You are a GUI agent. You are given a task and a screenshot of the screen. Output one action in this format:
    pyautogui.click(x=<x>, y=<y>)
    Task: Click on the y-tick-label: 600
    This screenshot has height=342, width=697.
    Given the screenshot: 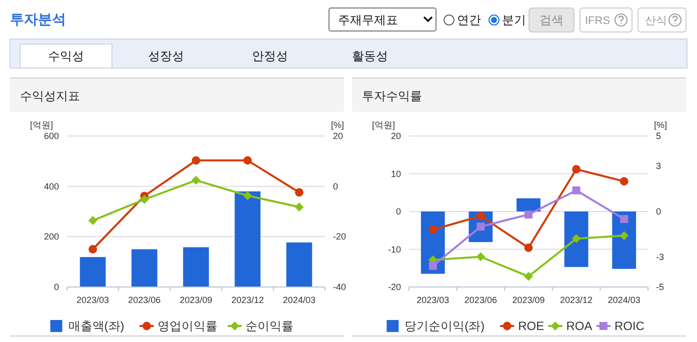 What is the action you would take?
    pyautogui.click(x=51, y=136)
    